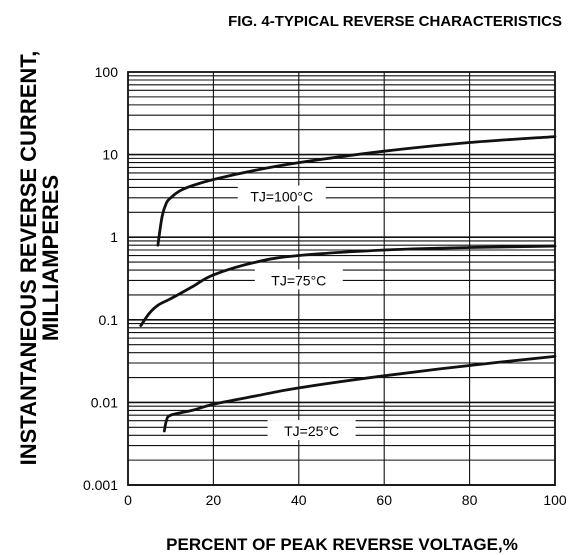 The image size is (575, 555). I want to click on y-tick-label: 0.1, so click(109, 320).